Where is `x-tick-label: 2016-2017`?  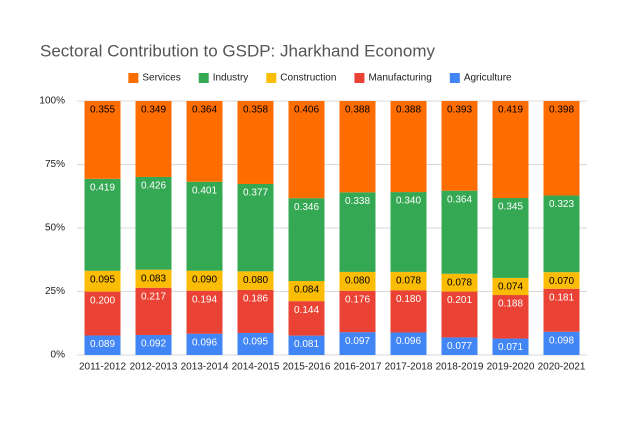
x-tick-label: 2016-2017 is located at coordinates (358, 367).